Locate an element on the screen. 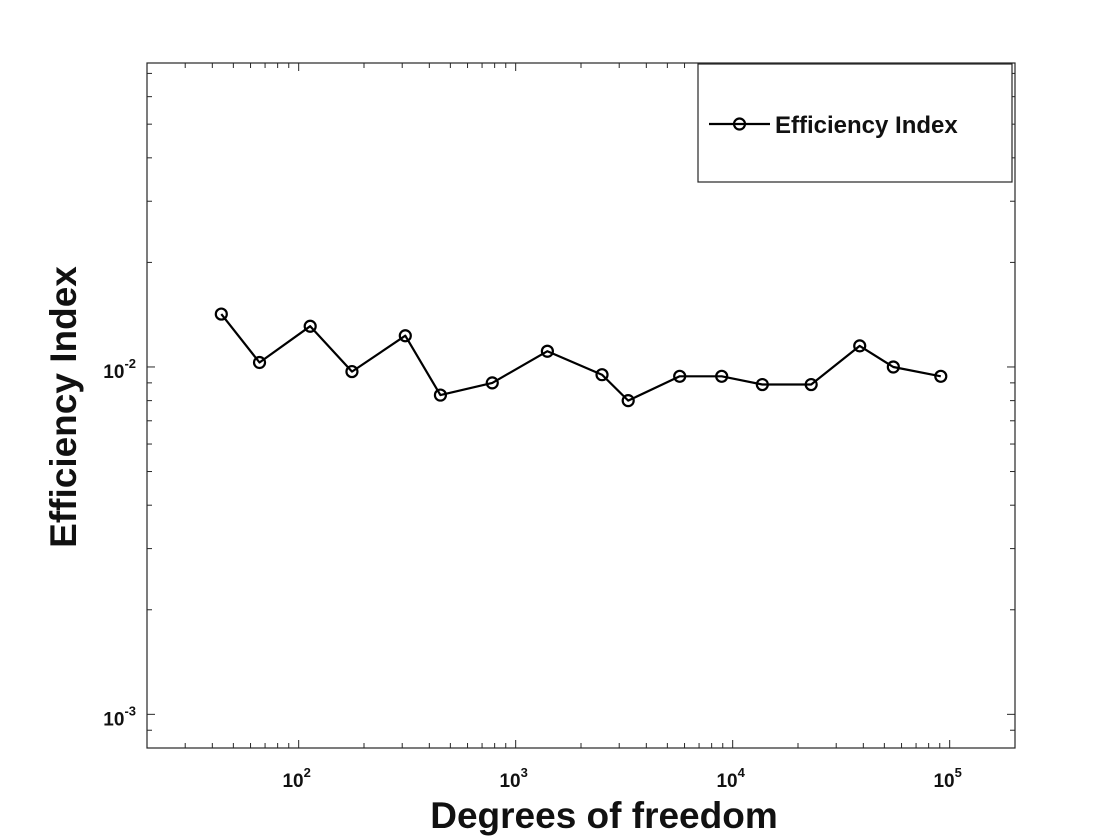 This screenshot has height=840, width=1120. legend: Efficiency Index is located at coordinates (855, 123).